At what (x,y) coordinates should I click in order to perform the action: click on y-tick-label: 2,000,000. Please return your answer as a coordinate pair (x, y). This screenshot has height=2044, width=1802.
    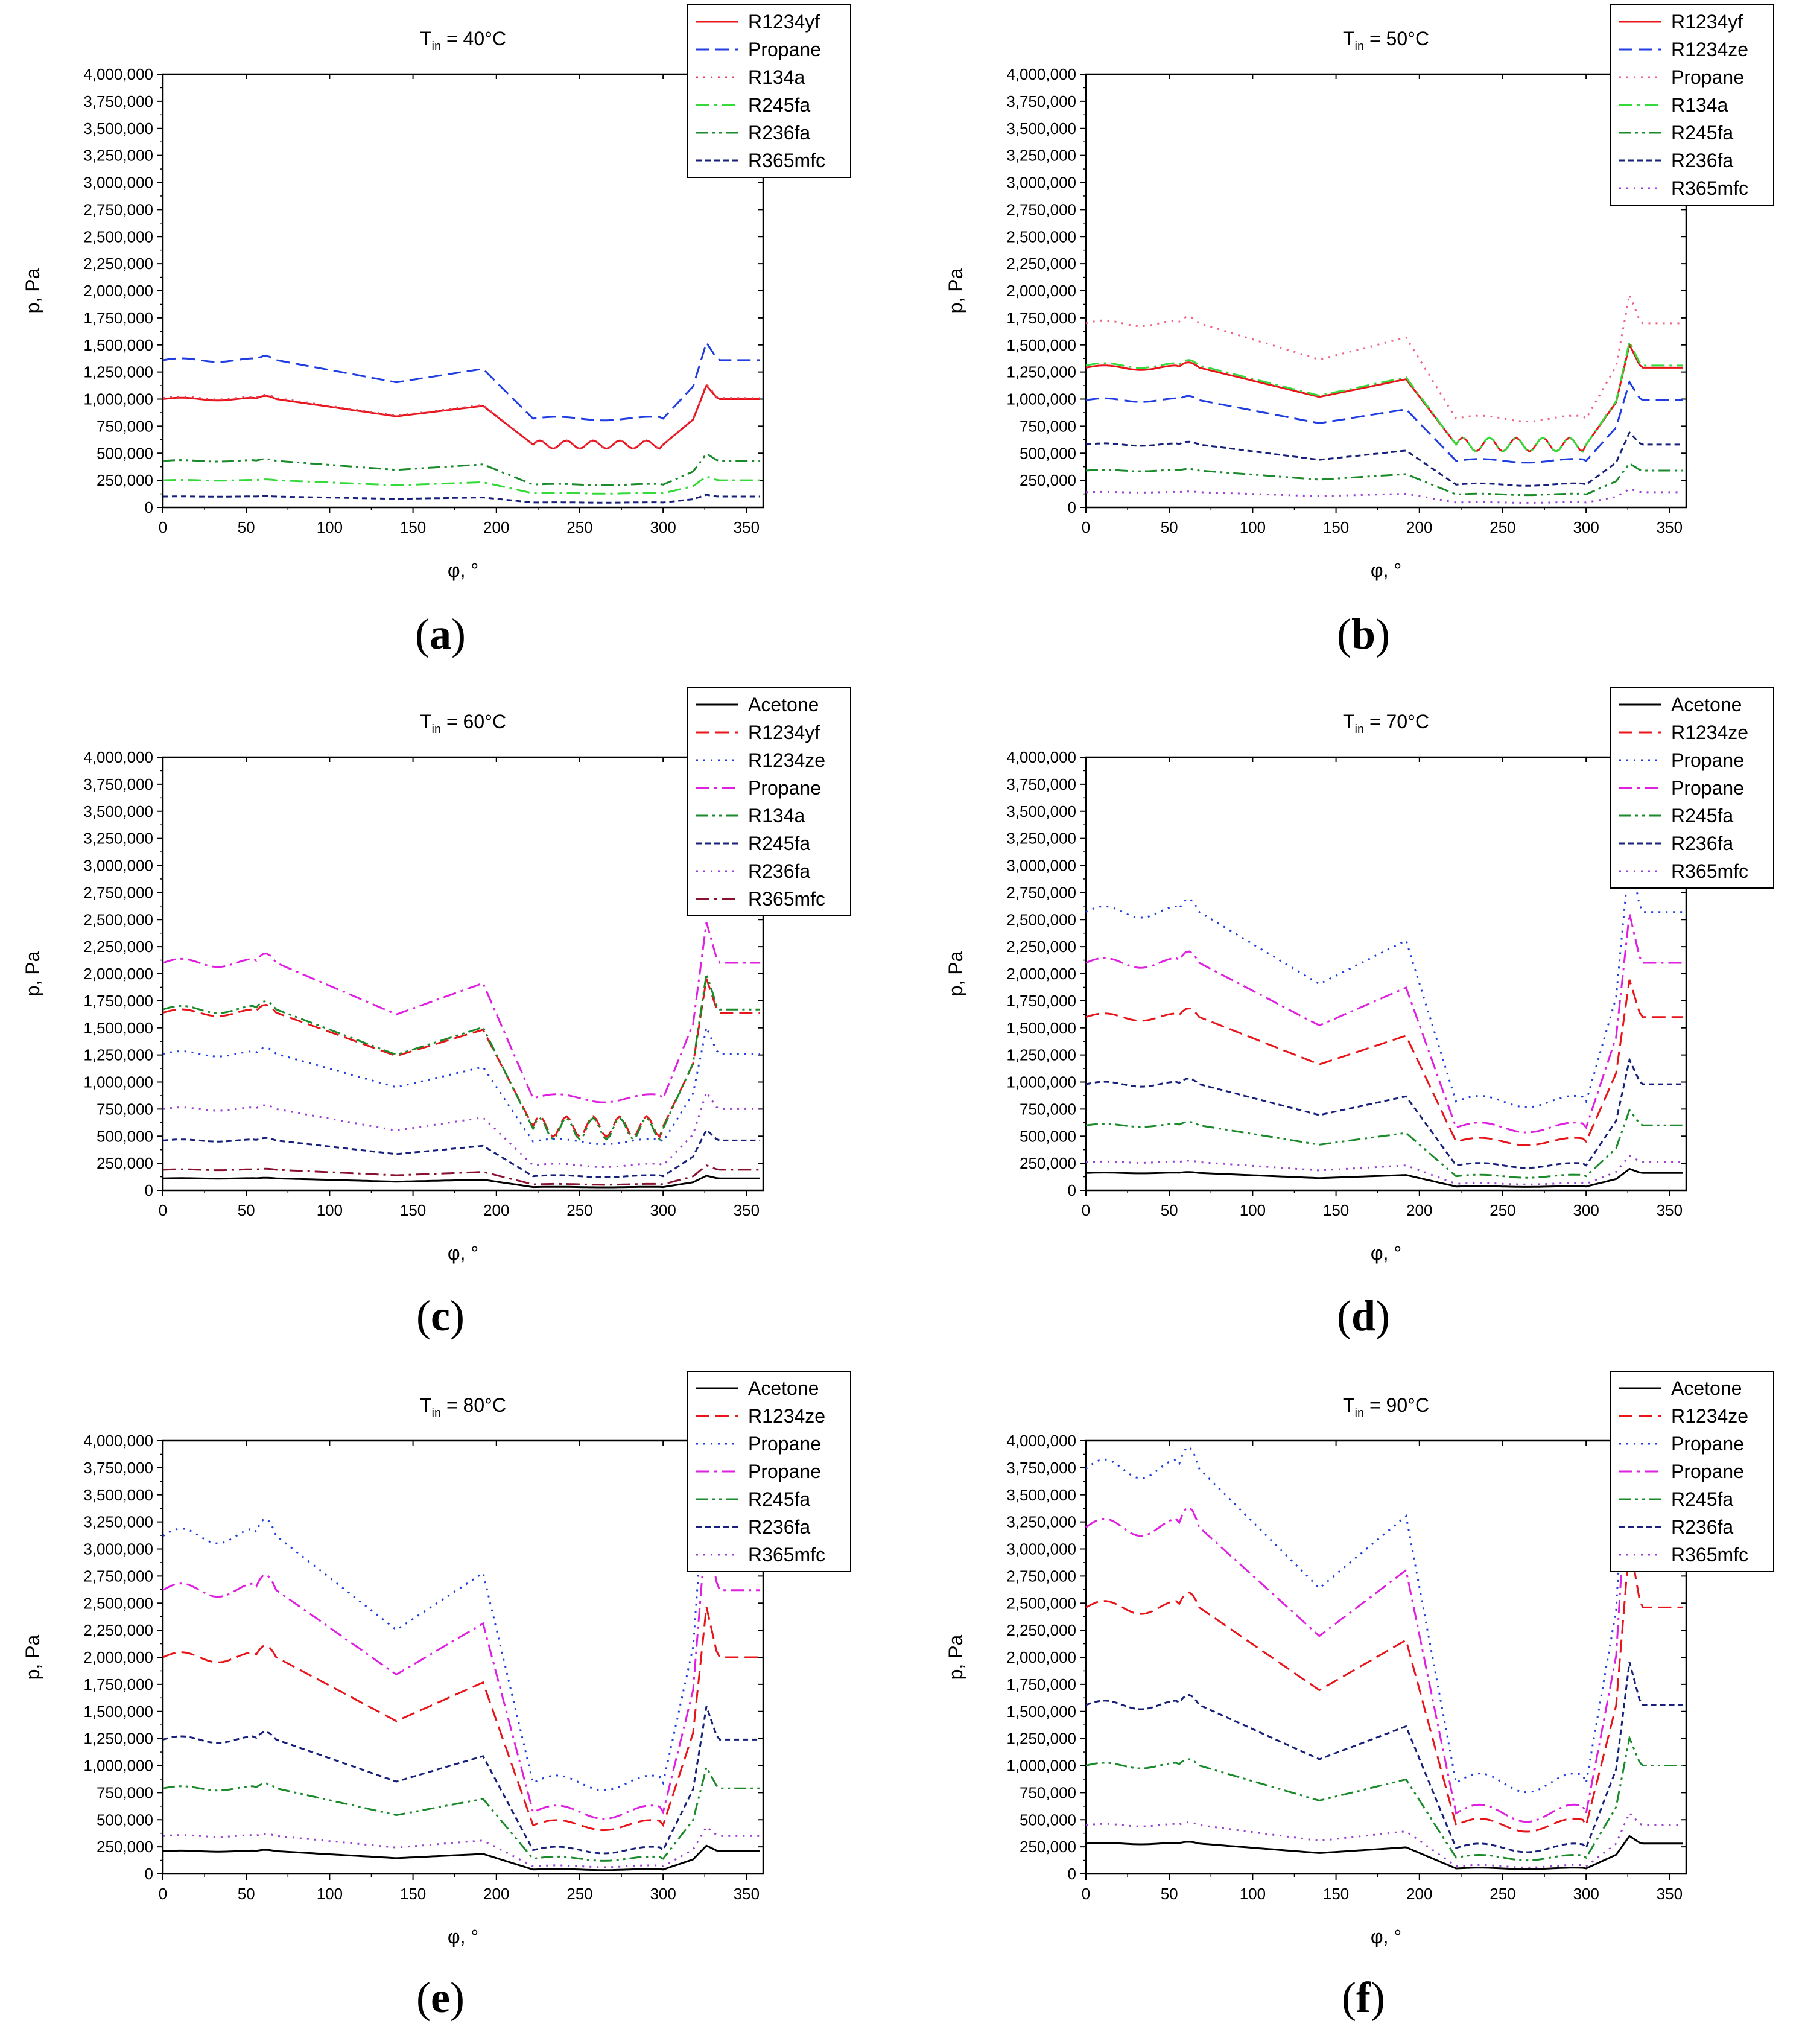
    Looking at the image, I should click on (1041, 291).